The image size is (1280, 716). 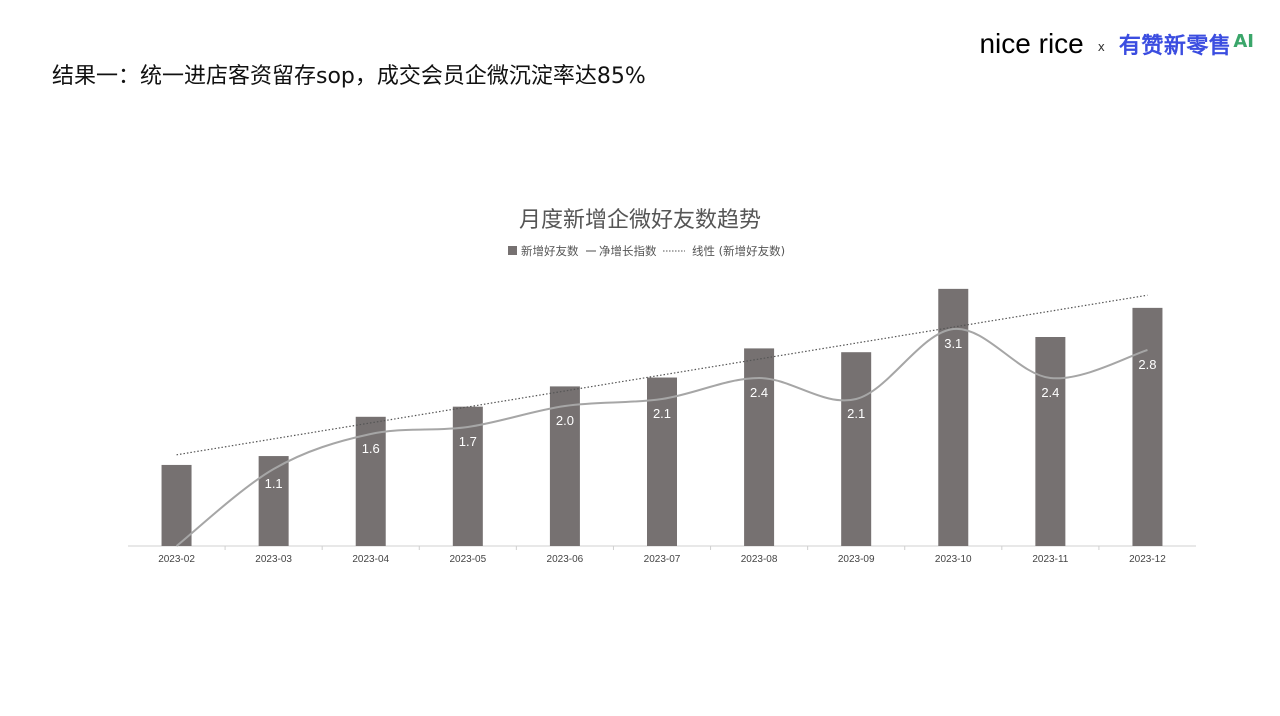 What do you see at coordinates (1243, 41) in the screenshot?
I see `youzan-logo-ai: AI` at bounding box center [1243, 41].